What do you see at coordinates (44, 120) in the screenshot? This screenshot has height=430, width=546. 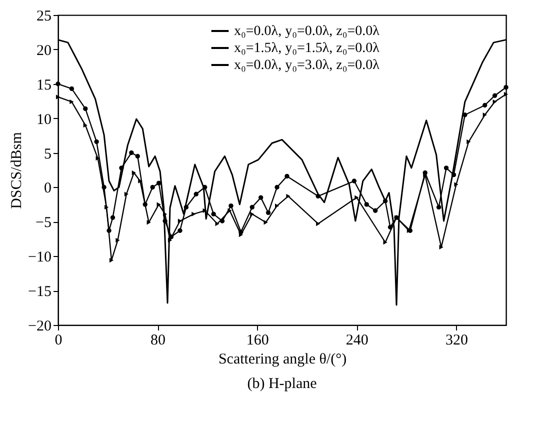 I see `y-tick-label: 10` at bounding box center [44, 120].